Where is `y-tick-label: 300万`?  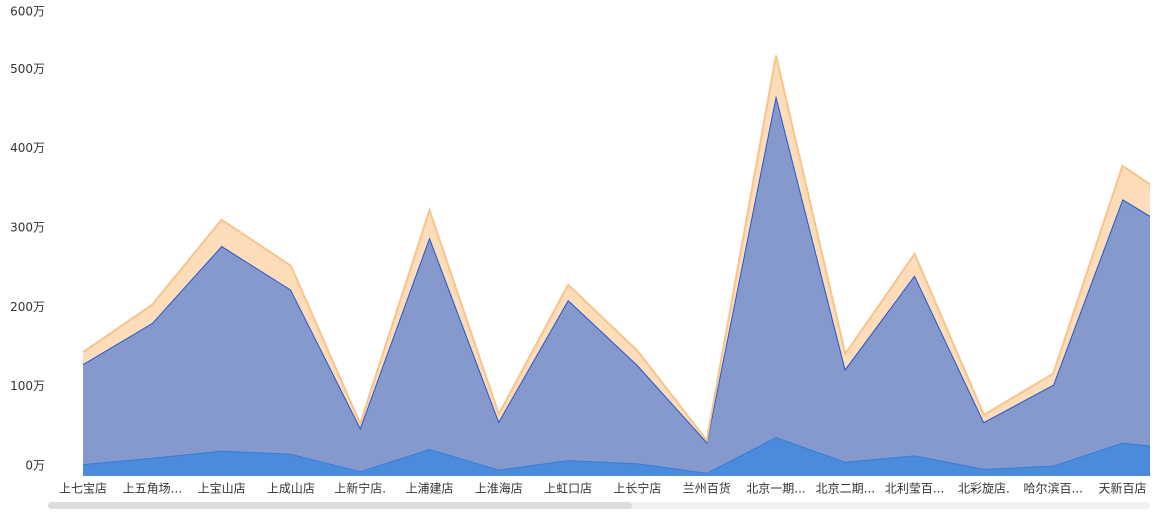 y-tick-label: 300万 is located at coordinates (27, 228).